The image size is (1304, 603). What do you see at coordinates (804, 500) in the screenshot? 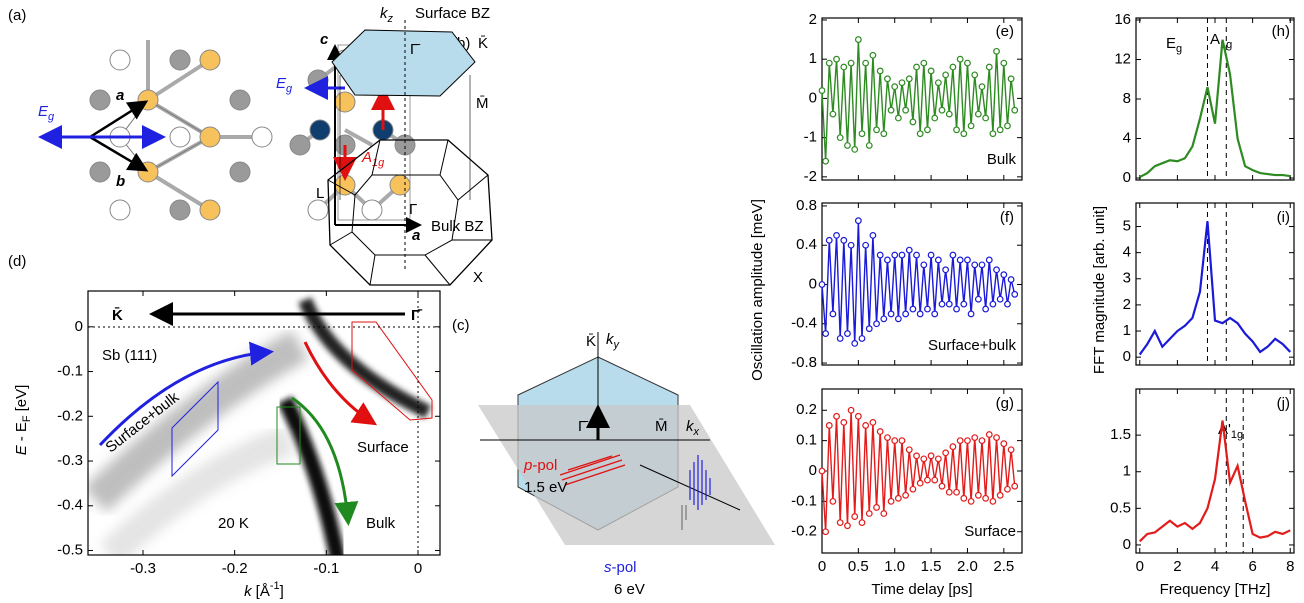
I see `y-tick-label: -0.1` at bounding box center [804, 500].